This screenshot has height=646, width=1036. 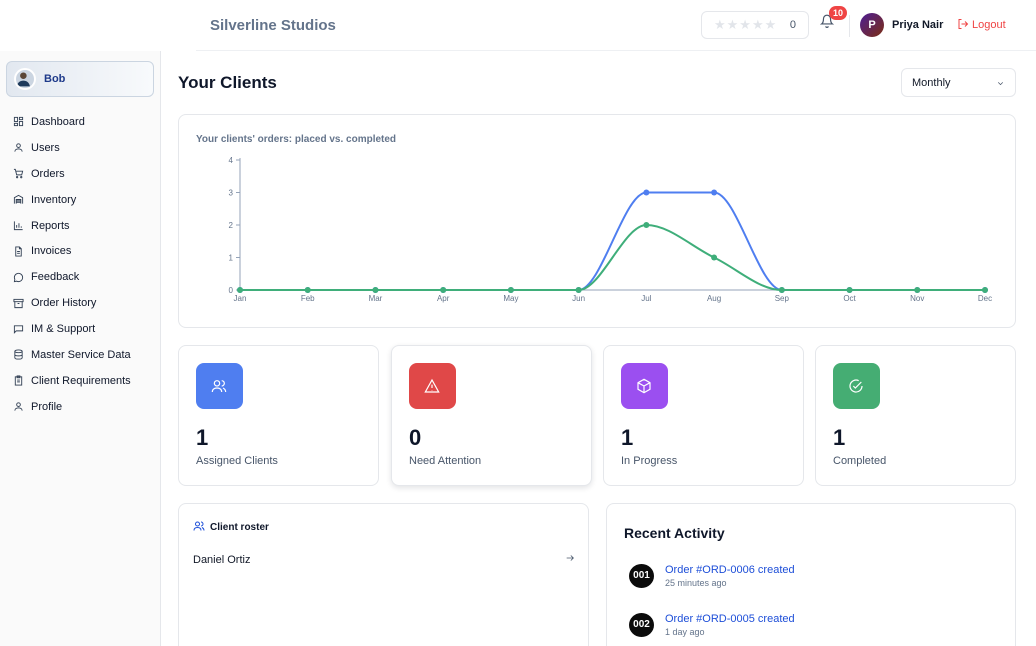 What do you see at coordinates (963, 24) in the screenshot?
I see `logout-icon` at bounding box center [963, 24].